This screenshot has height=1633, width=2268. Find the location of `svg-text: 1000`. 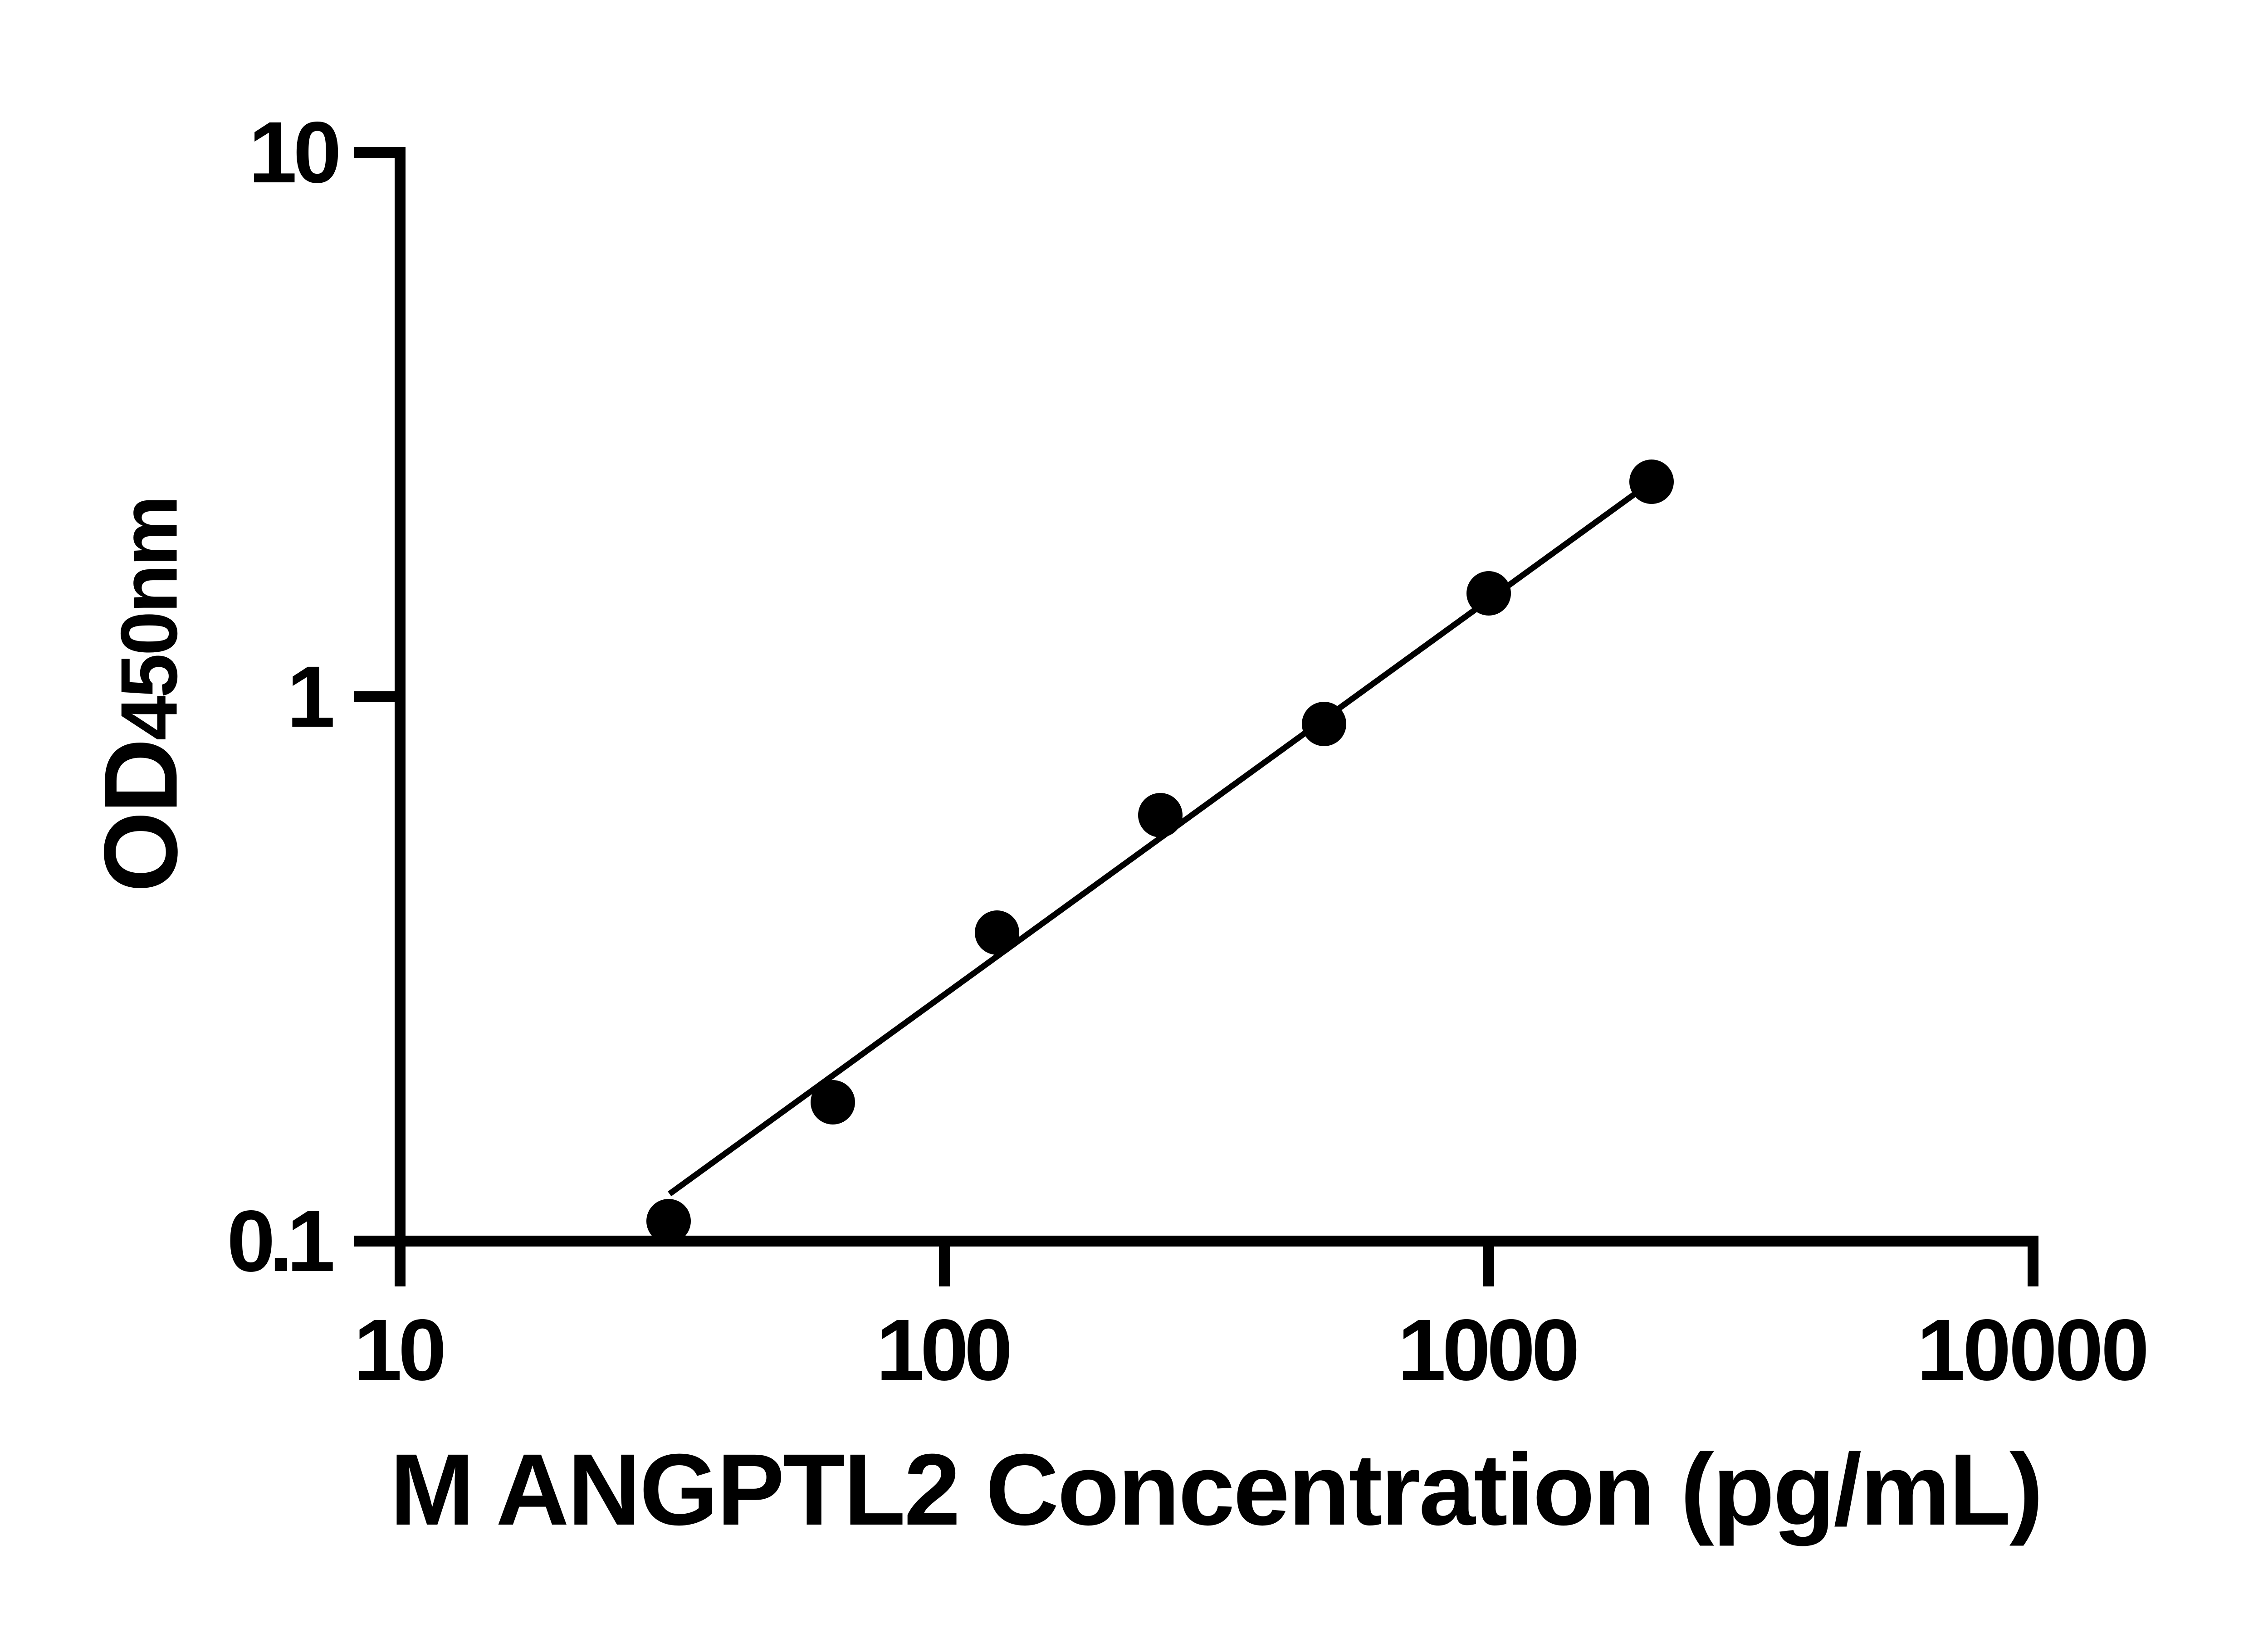

svg-text: 1000 is located at coordinates (1489, 1349).